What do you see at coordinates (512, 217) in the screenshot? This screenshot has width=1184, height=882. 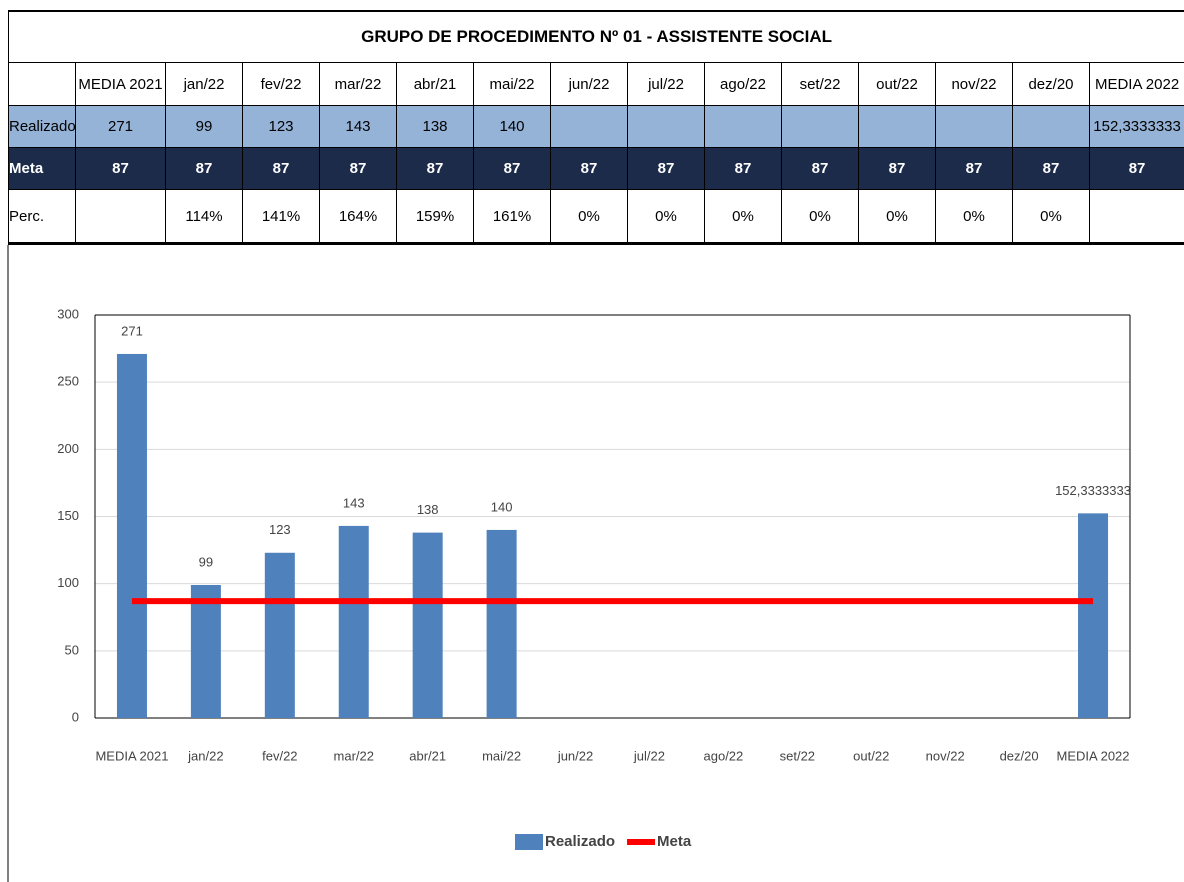 I see `cell: 161%` at bounding box center [512, 217].